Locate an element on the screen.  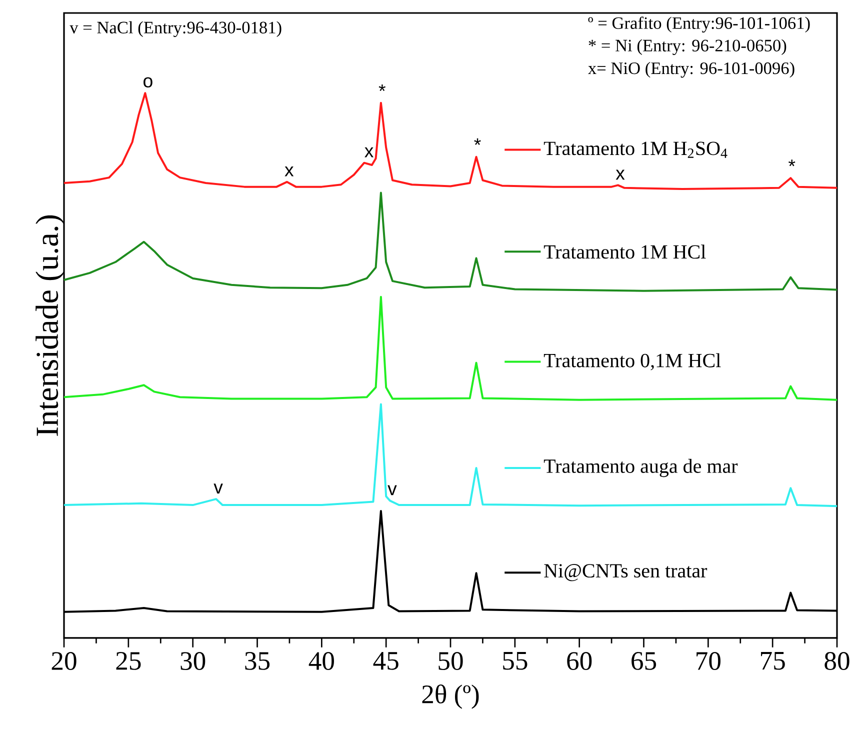
x-tick-label: 80 is located at coordinates (837, 661).